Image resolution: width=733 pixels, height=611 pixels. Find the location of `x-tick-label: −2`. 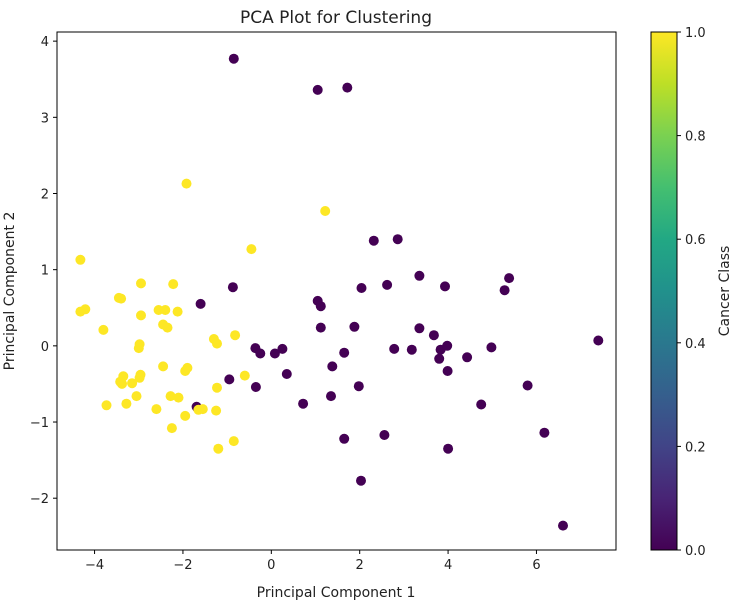

x-tick-label: −2 is located at coordinates (182, 565).